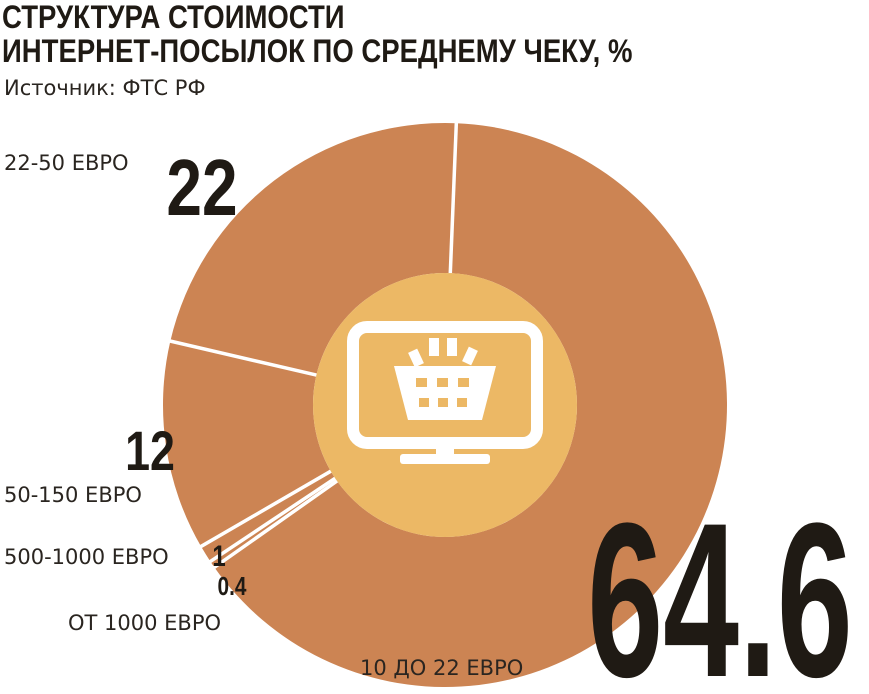  I want to click on slice-label-500-1000: 500-1000 ЕВРО, so click(86, 557).